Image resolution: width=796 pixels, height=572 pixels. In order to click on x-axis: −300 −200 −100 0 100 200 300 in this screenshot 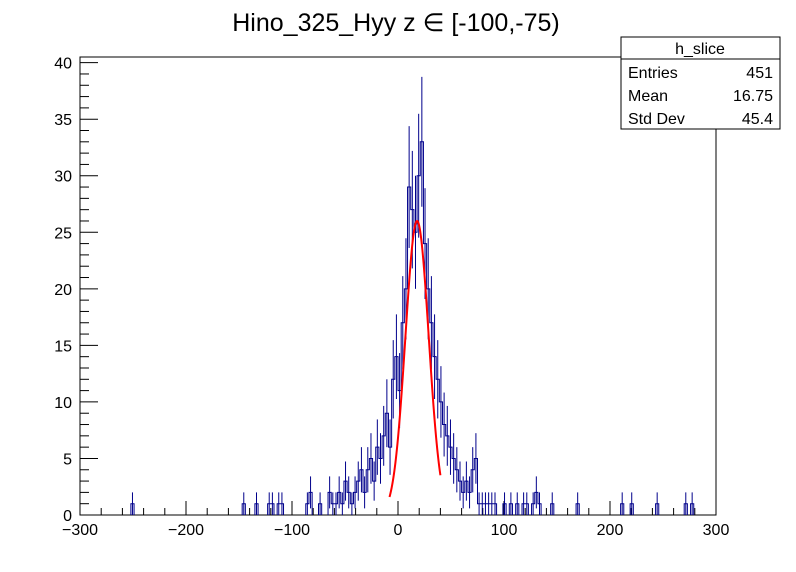, I will do `click(395, 520)`.